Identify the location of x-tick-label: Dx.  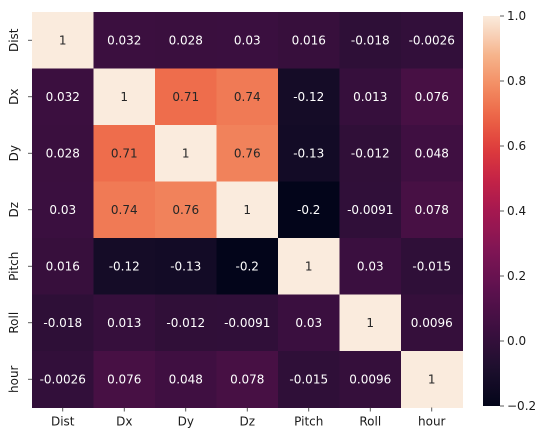
(124, 422).